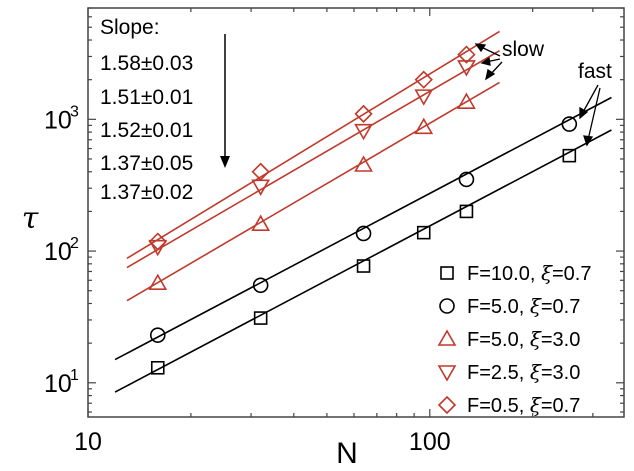  What do you see at coordinates (488, 62) in the screenshot?
I see `slow-arrows` at bounding box center [488, 62].